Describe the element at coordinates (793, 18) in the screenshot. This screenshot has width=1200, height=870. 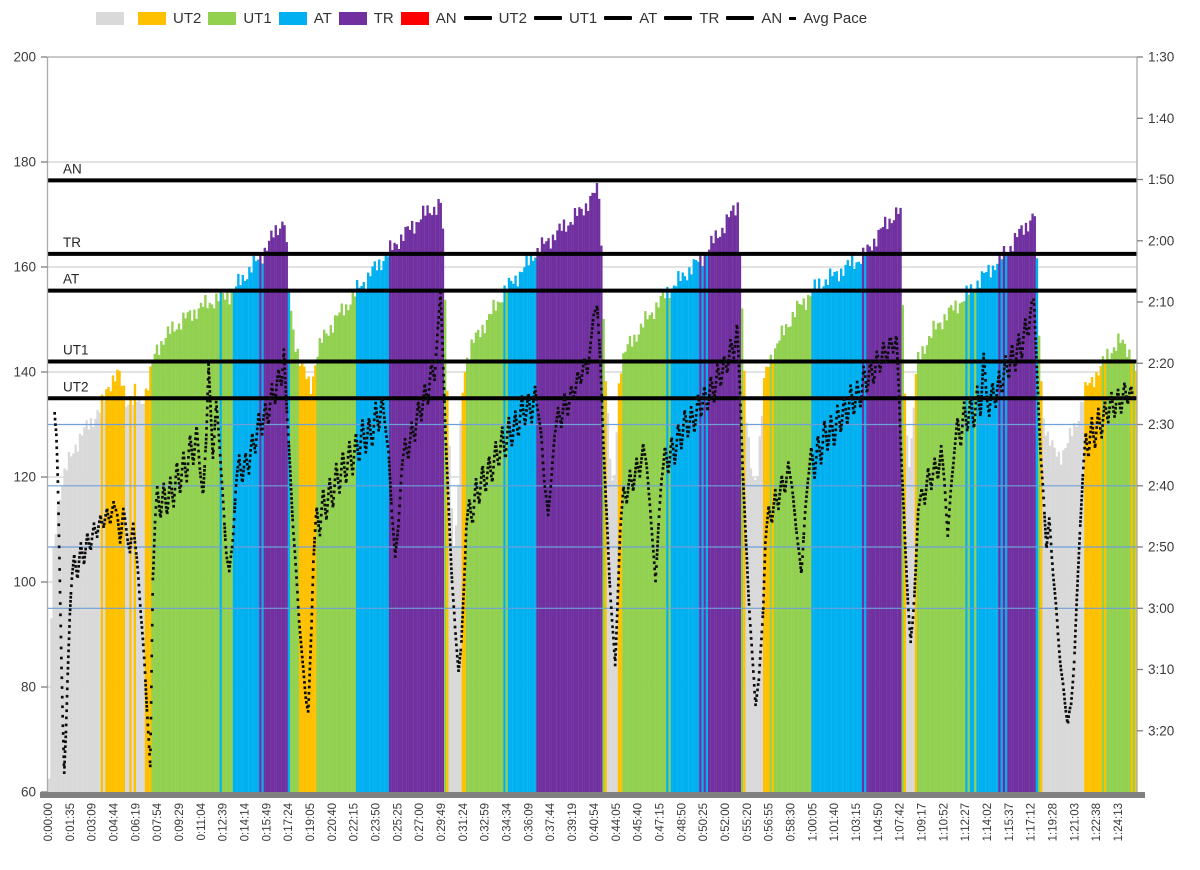
I see `pace-dash-icon` at that location.